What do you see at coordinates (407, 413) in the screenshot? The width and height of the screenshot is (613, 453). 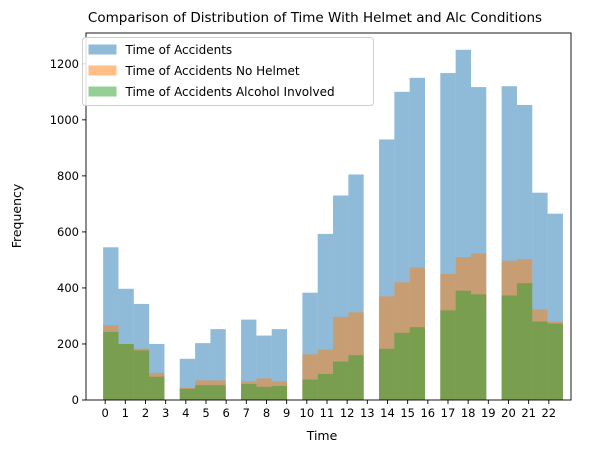 I see `x-tick-label: 15` at bounding box center [407, 413].